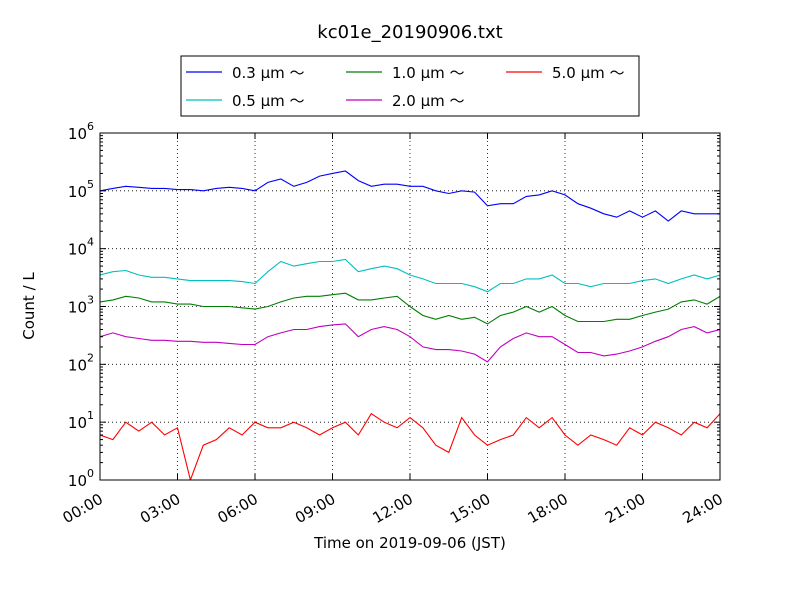 The height and width of the screenshot is (600, 800). What do you see at coordinates (625, 508) in the screenshot?
I see `x-tick-label: 21:00` at bounding box center [625, 508].